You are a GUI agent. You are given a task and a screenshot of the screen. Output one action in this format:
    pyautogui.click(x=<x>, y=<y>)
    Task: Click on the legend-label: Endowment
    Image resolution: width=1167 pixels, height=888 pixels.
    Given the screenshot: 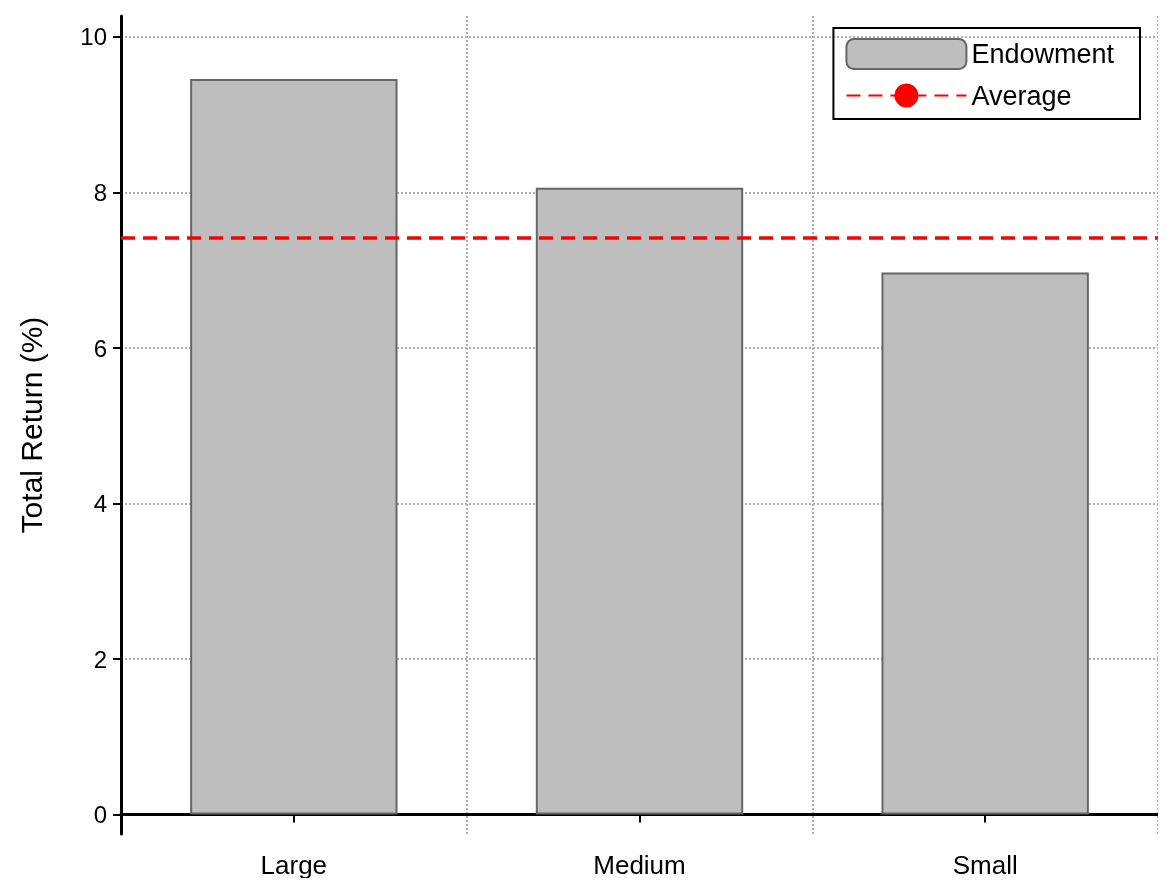 What is the action you would take?
    pyautogui.click(x=1043, y=54)
    